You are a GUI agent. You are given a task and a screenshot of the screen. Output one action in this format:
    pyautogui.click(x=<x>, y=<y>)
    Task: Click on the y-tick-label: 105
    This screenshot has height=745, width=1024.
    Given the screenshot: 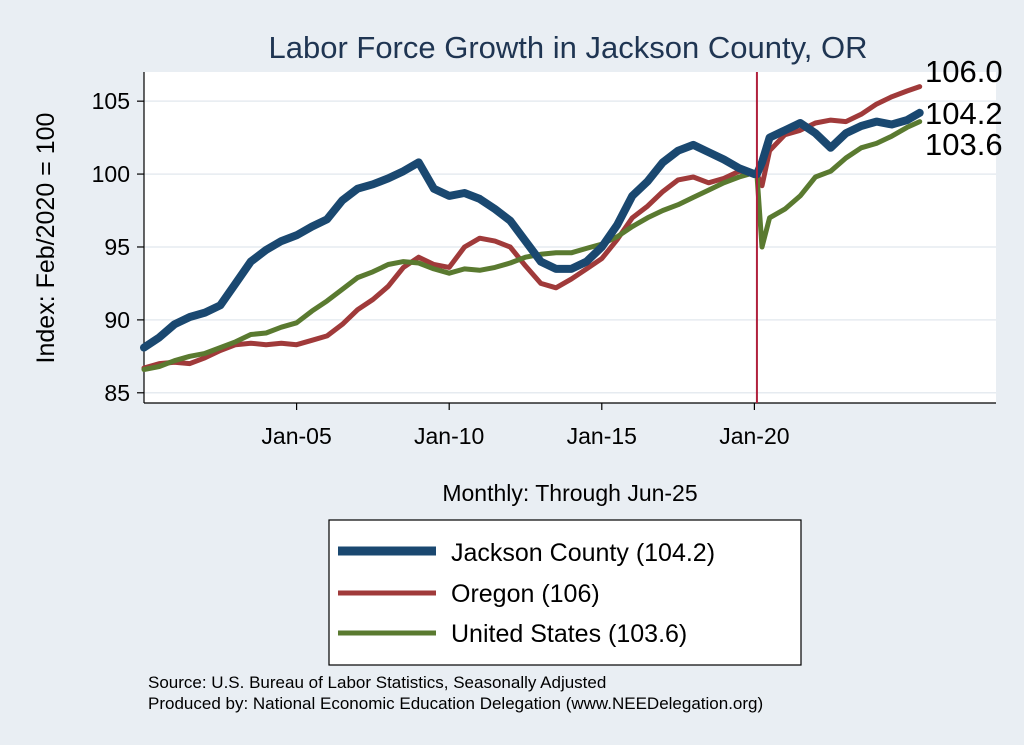 What is the action you would take?
    pyautogui.click(x=111, y=101)
    